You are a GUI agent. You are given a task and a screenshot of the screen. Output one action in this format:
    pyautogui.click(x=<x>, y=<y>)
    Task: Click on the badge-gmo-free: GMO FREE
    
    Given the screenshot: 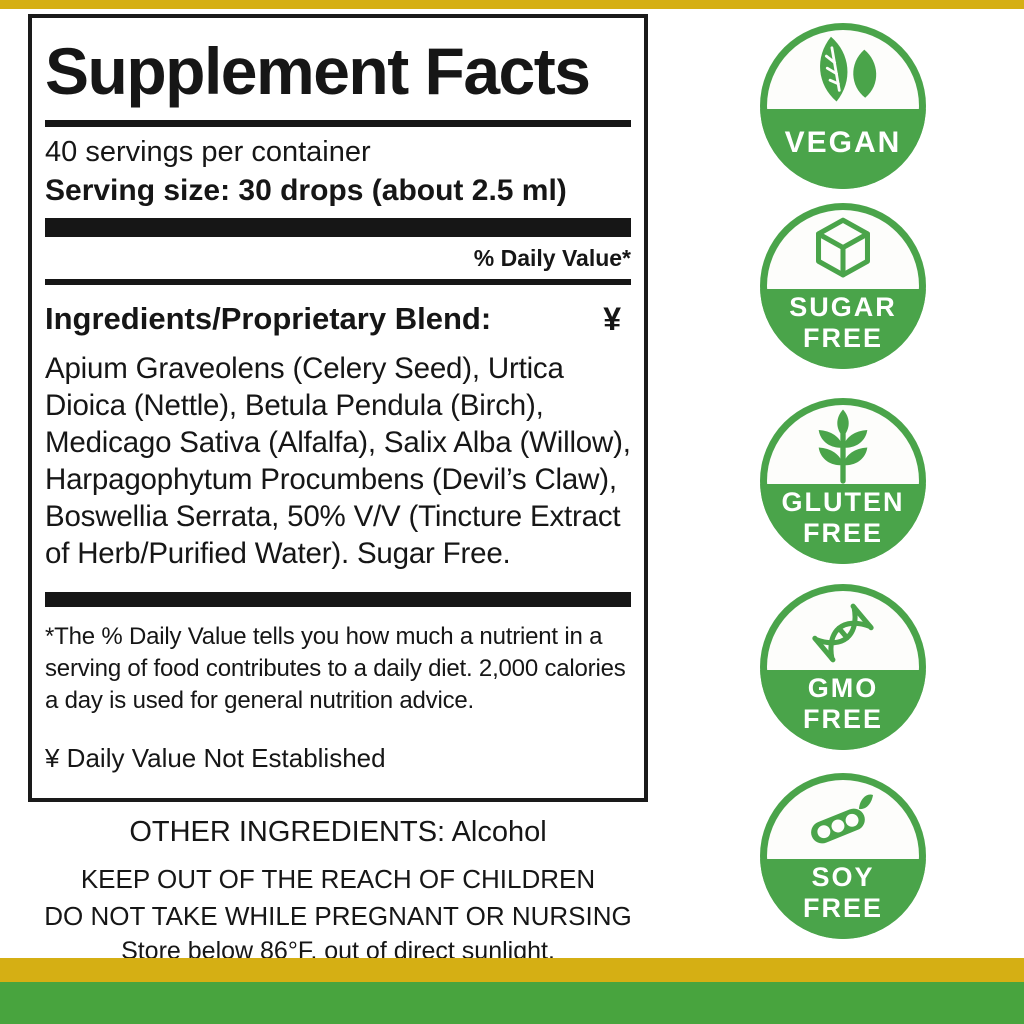 What is the action you would take?
    pyautogui.click(x=843, y=667)
    